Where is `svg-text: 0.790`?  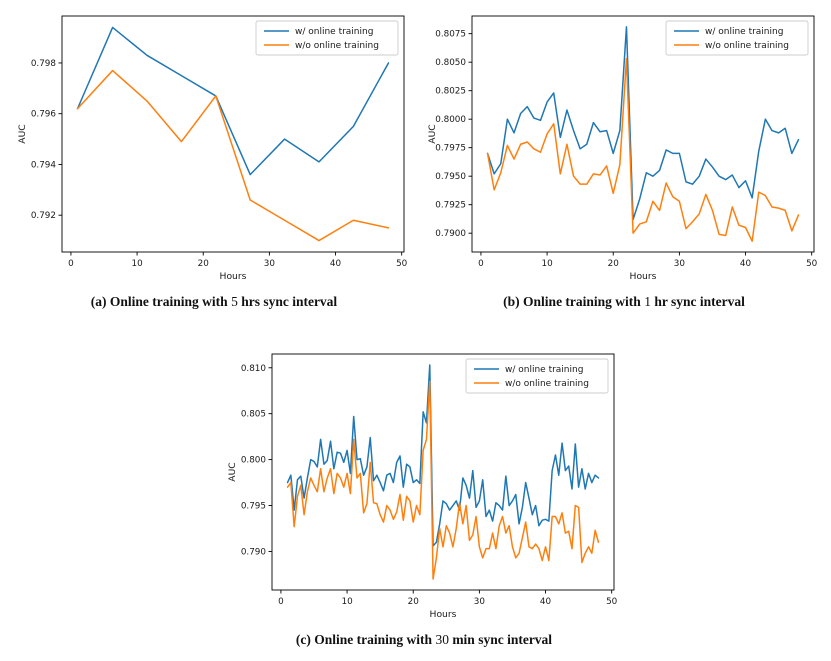 svg-text: 0.790 is located at coordinates (254, 552).